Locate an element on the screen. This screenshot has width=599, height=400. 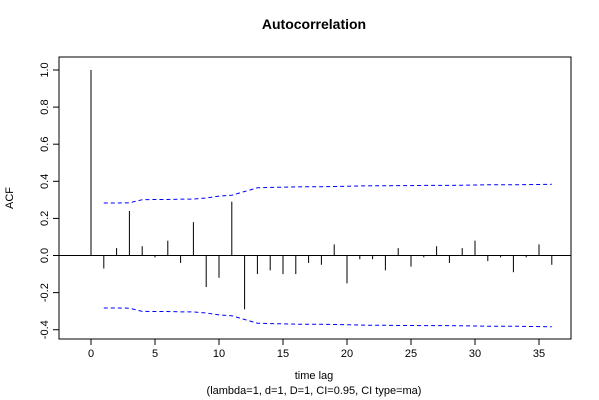
x-tick-label-35: 35 is located at coordinates (539, 354).